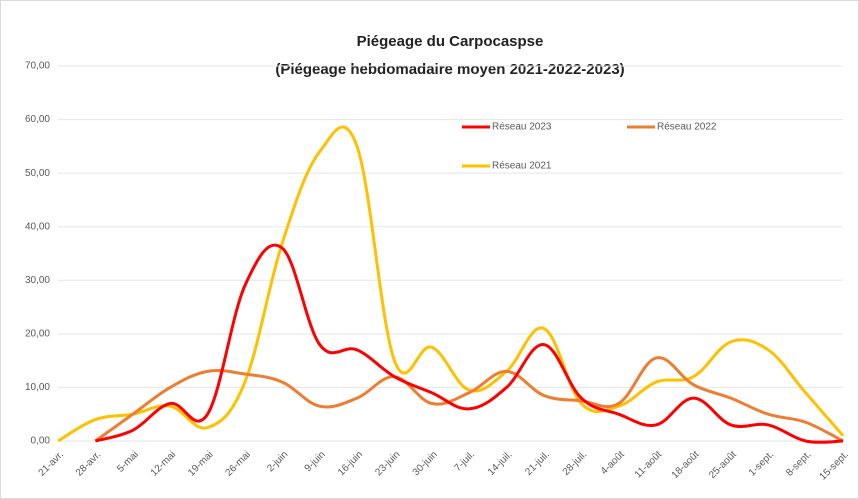  Describe the element at coordinates (687, 127) in the screenshot. I see `legend-label: Réseau 2022` at that location.